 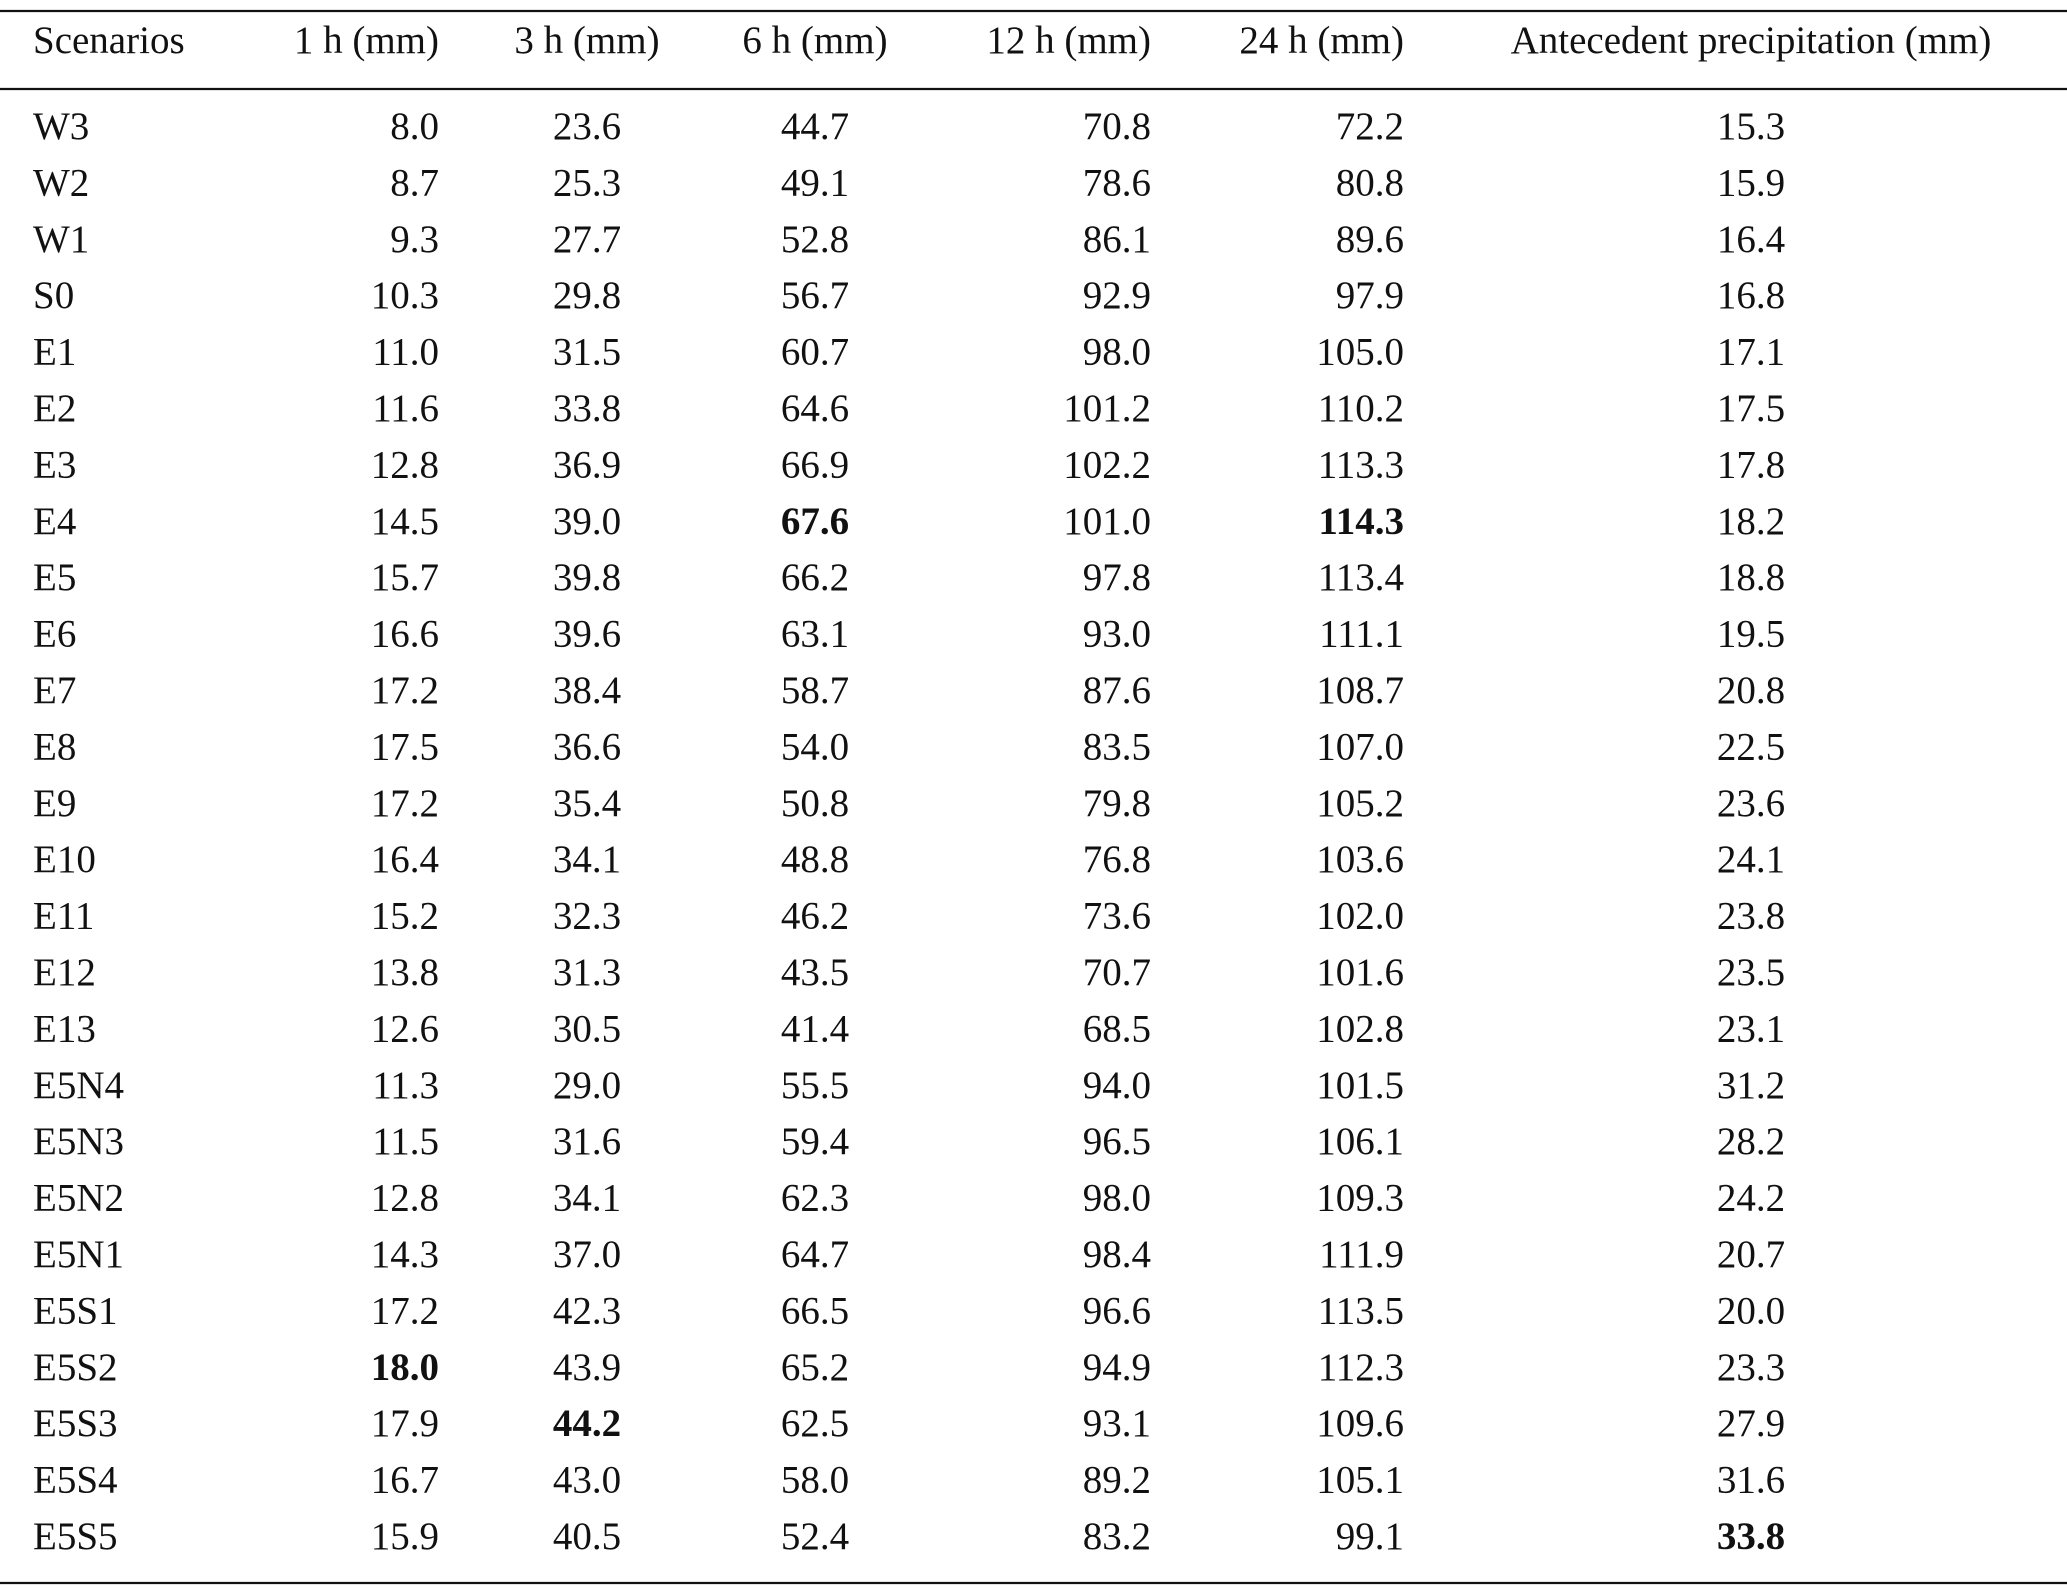 What do you see at coordinates (1361, 634) in the screenshot?
I see `table-cell: 111.1` at bounding box center [1361, 634].